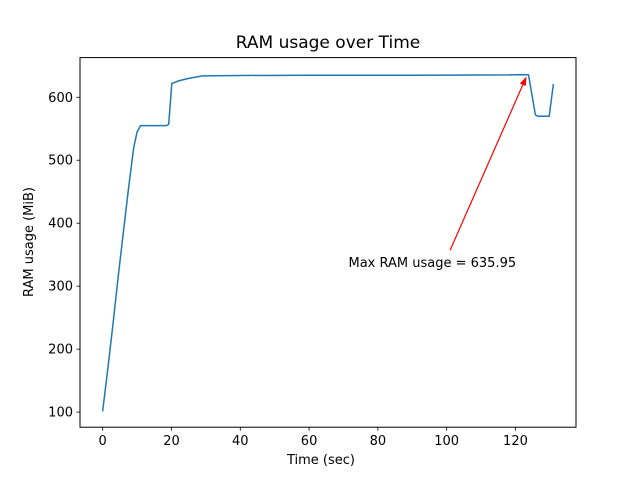 This screenshot has height=480, width=640. What do you see at coordinates (60, 413) in the screenshot?
I see `y-tick-label: 100` at bounding box center [60, 413].